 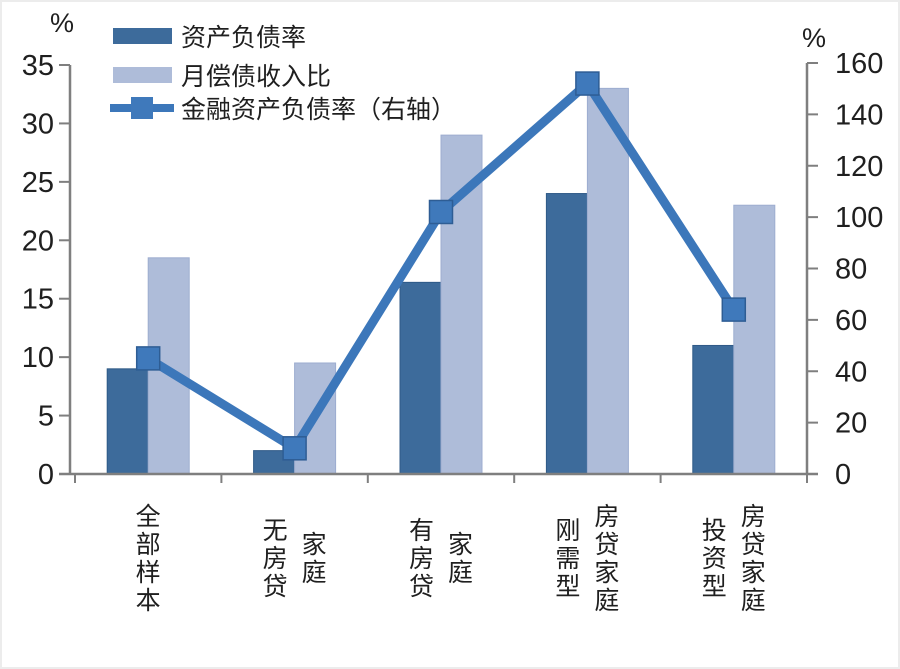 I want to click on legend-marker-square, so click(x=142, y=108).